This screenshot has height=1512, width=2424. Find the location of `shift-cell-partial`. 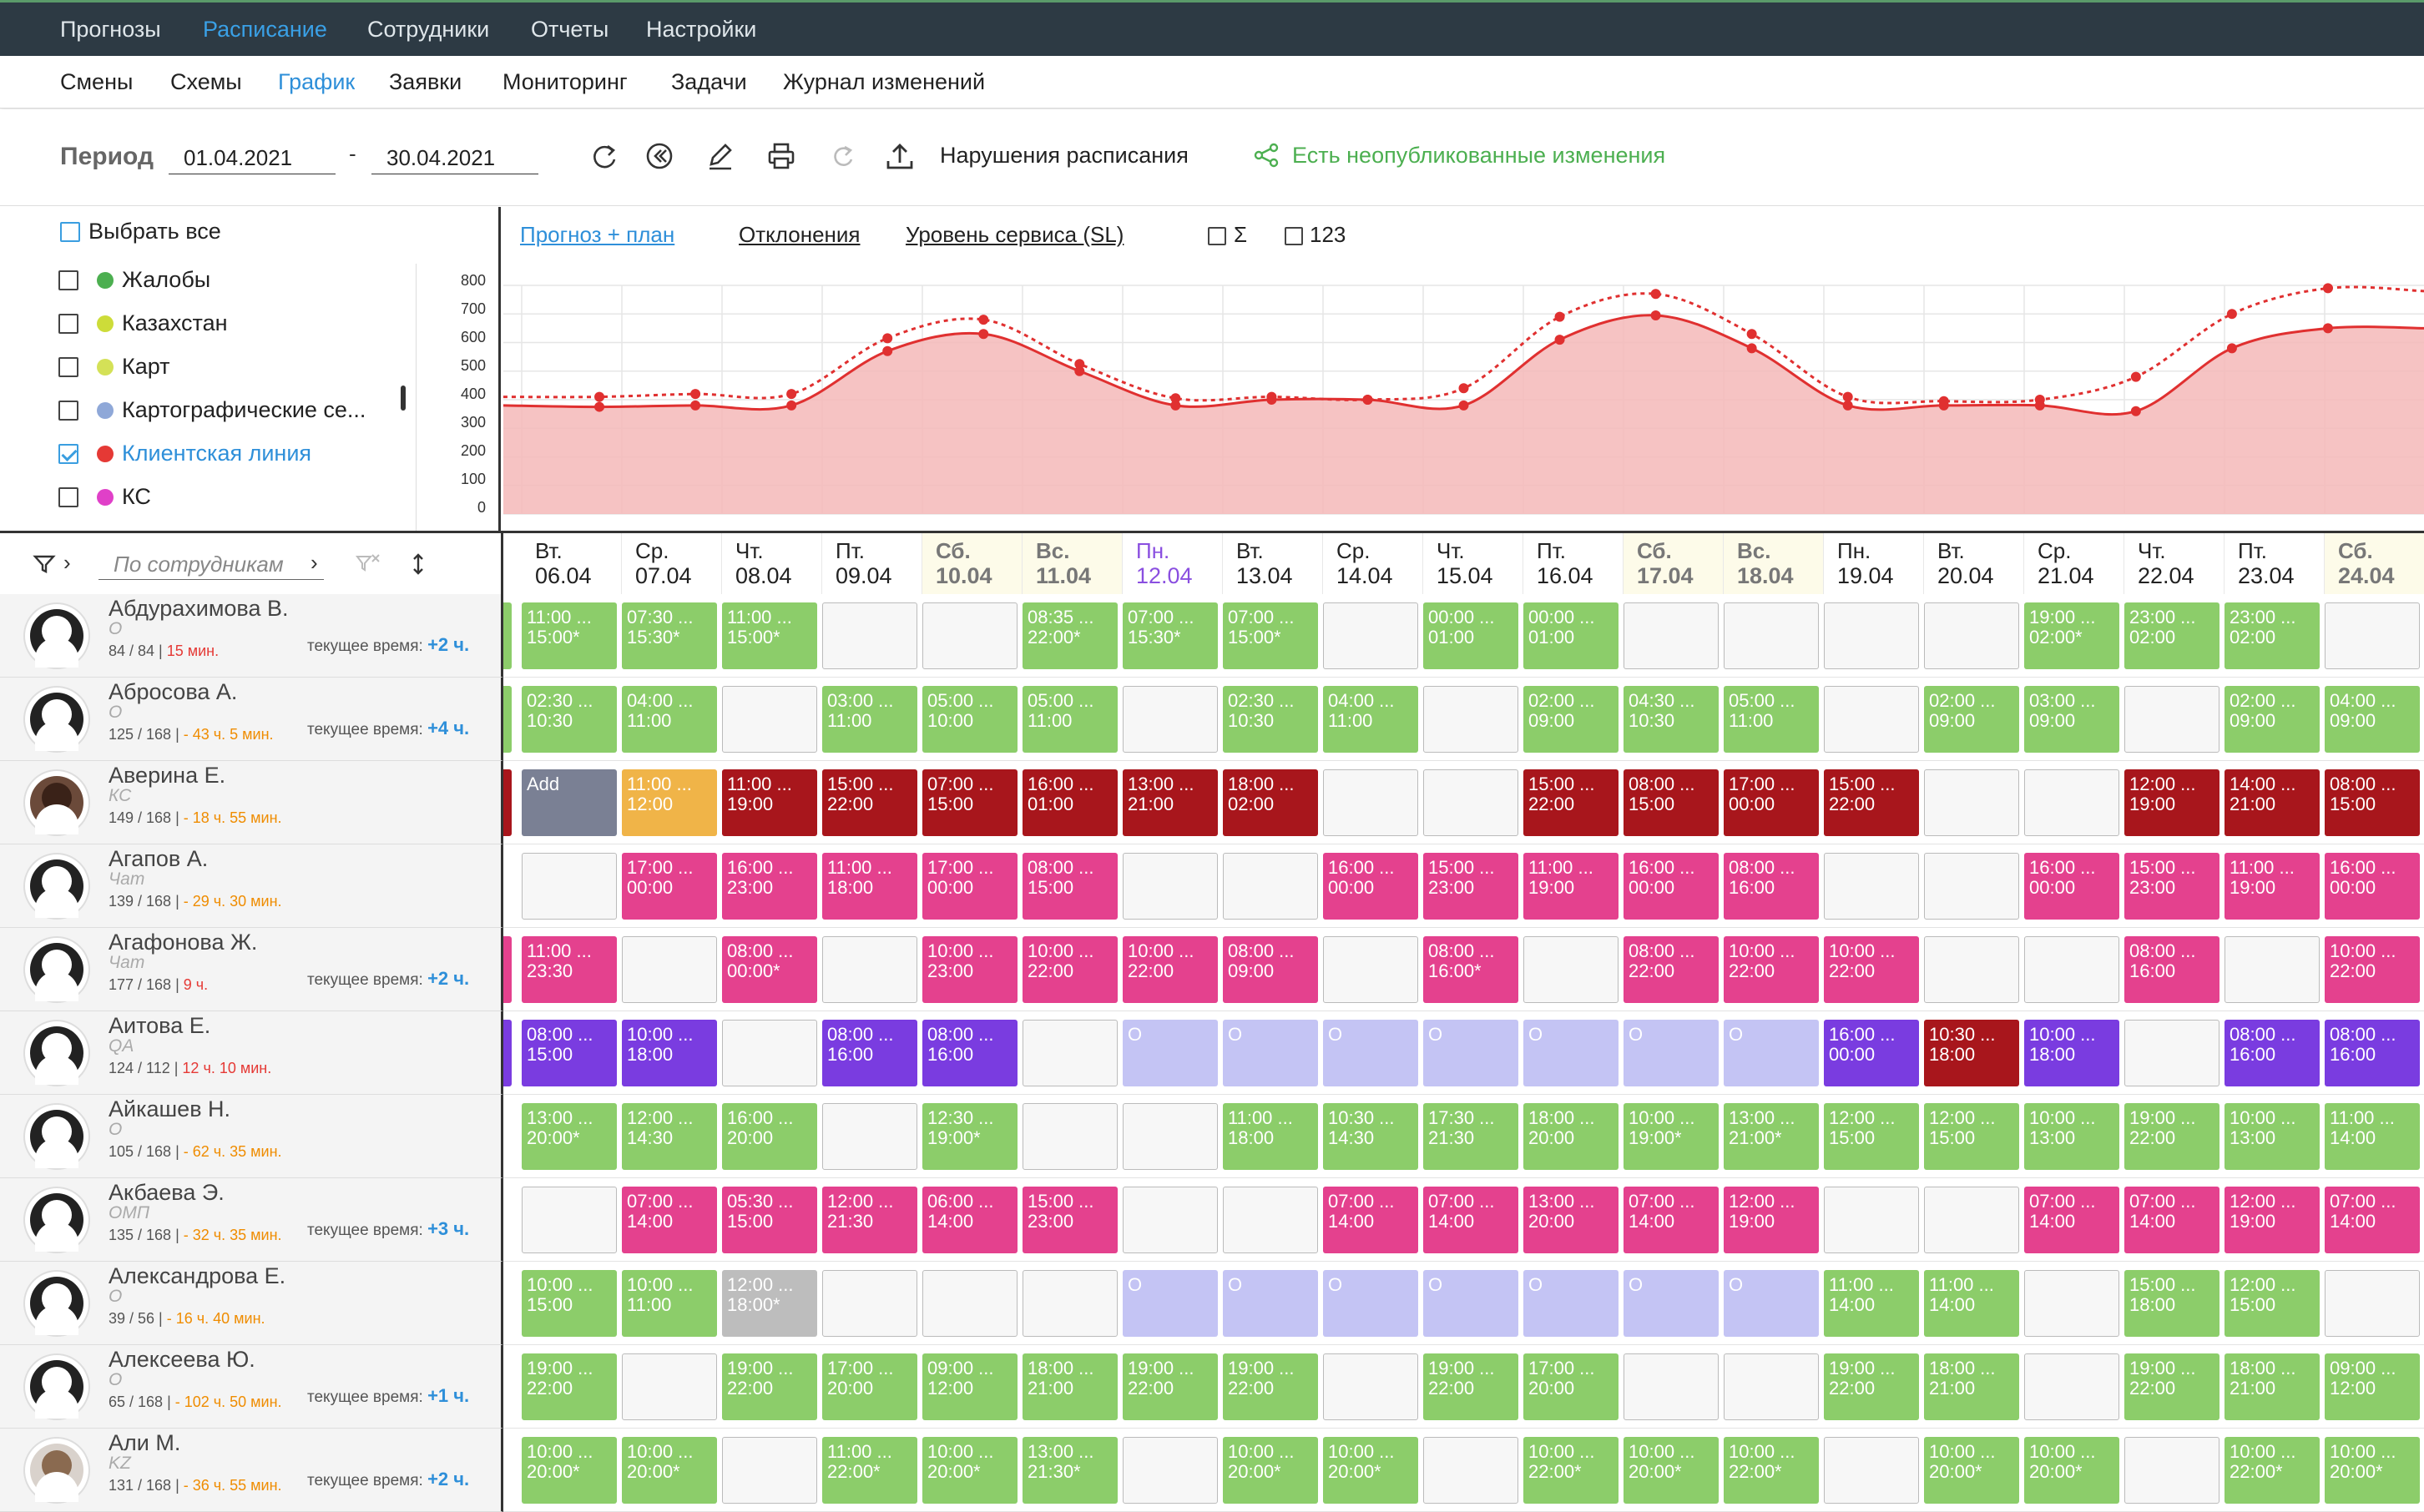

shift-cell-partial is located at coordinates (507, 635).